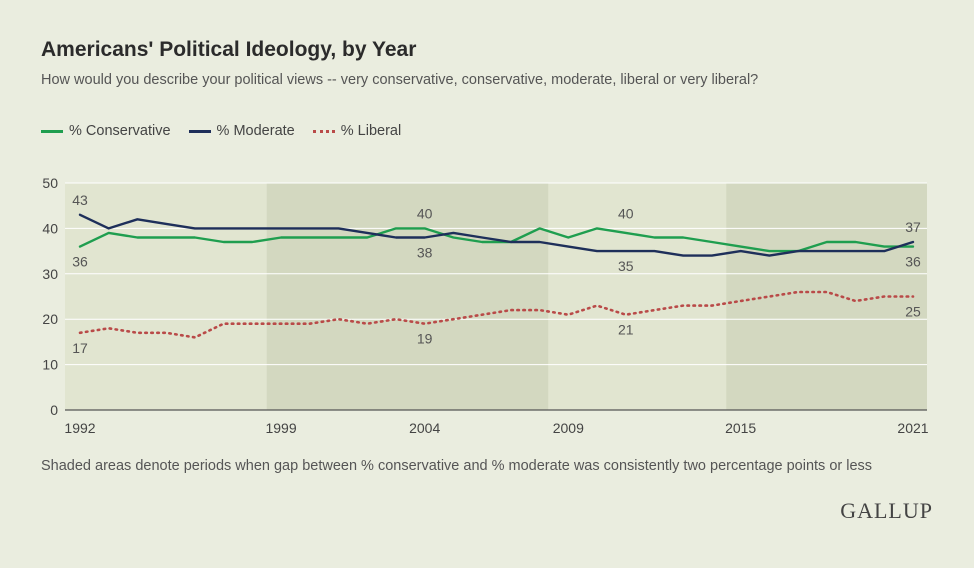  I want to click on legend-item-moderate: % Moderate, so click(241, 131).